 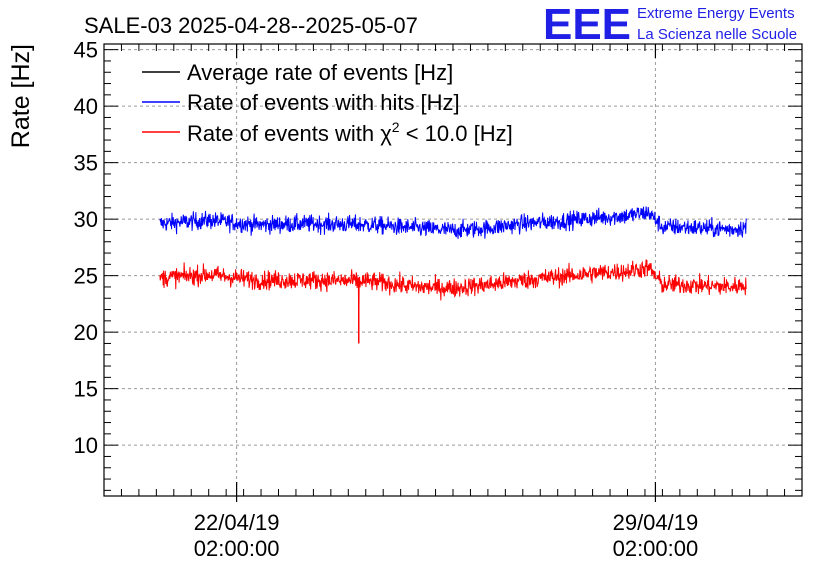 I want to click on legend-entry-hits: Rate of events with hits [Hz], so click(x=323, y=102).